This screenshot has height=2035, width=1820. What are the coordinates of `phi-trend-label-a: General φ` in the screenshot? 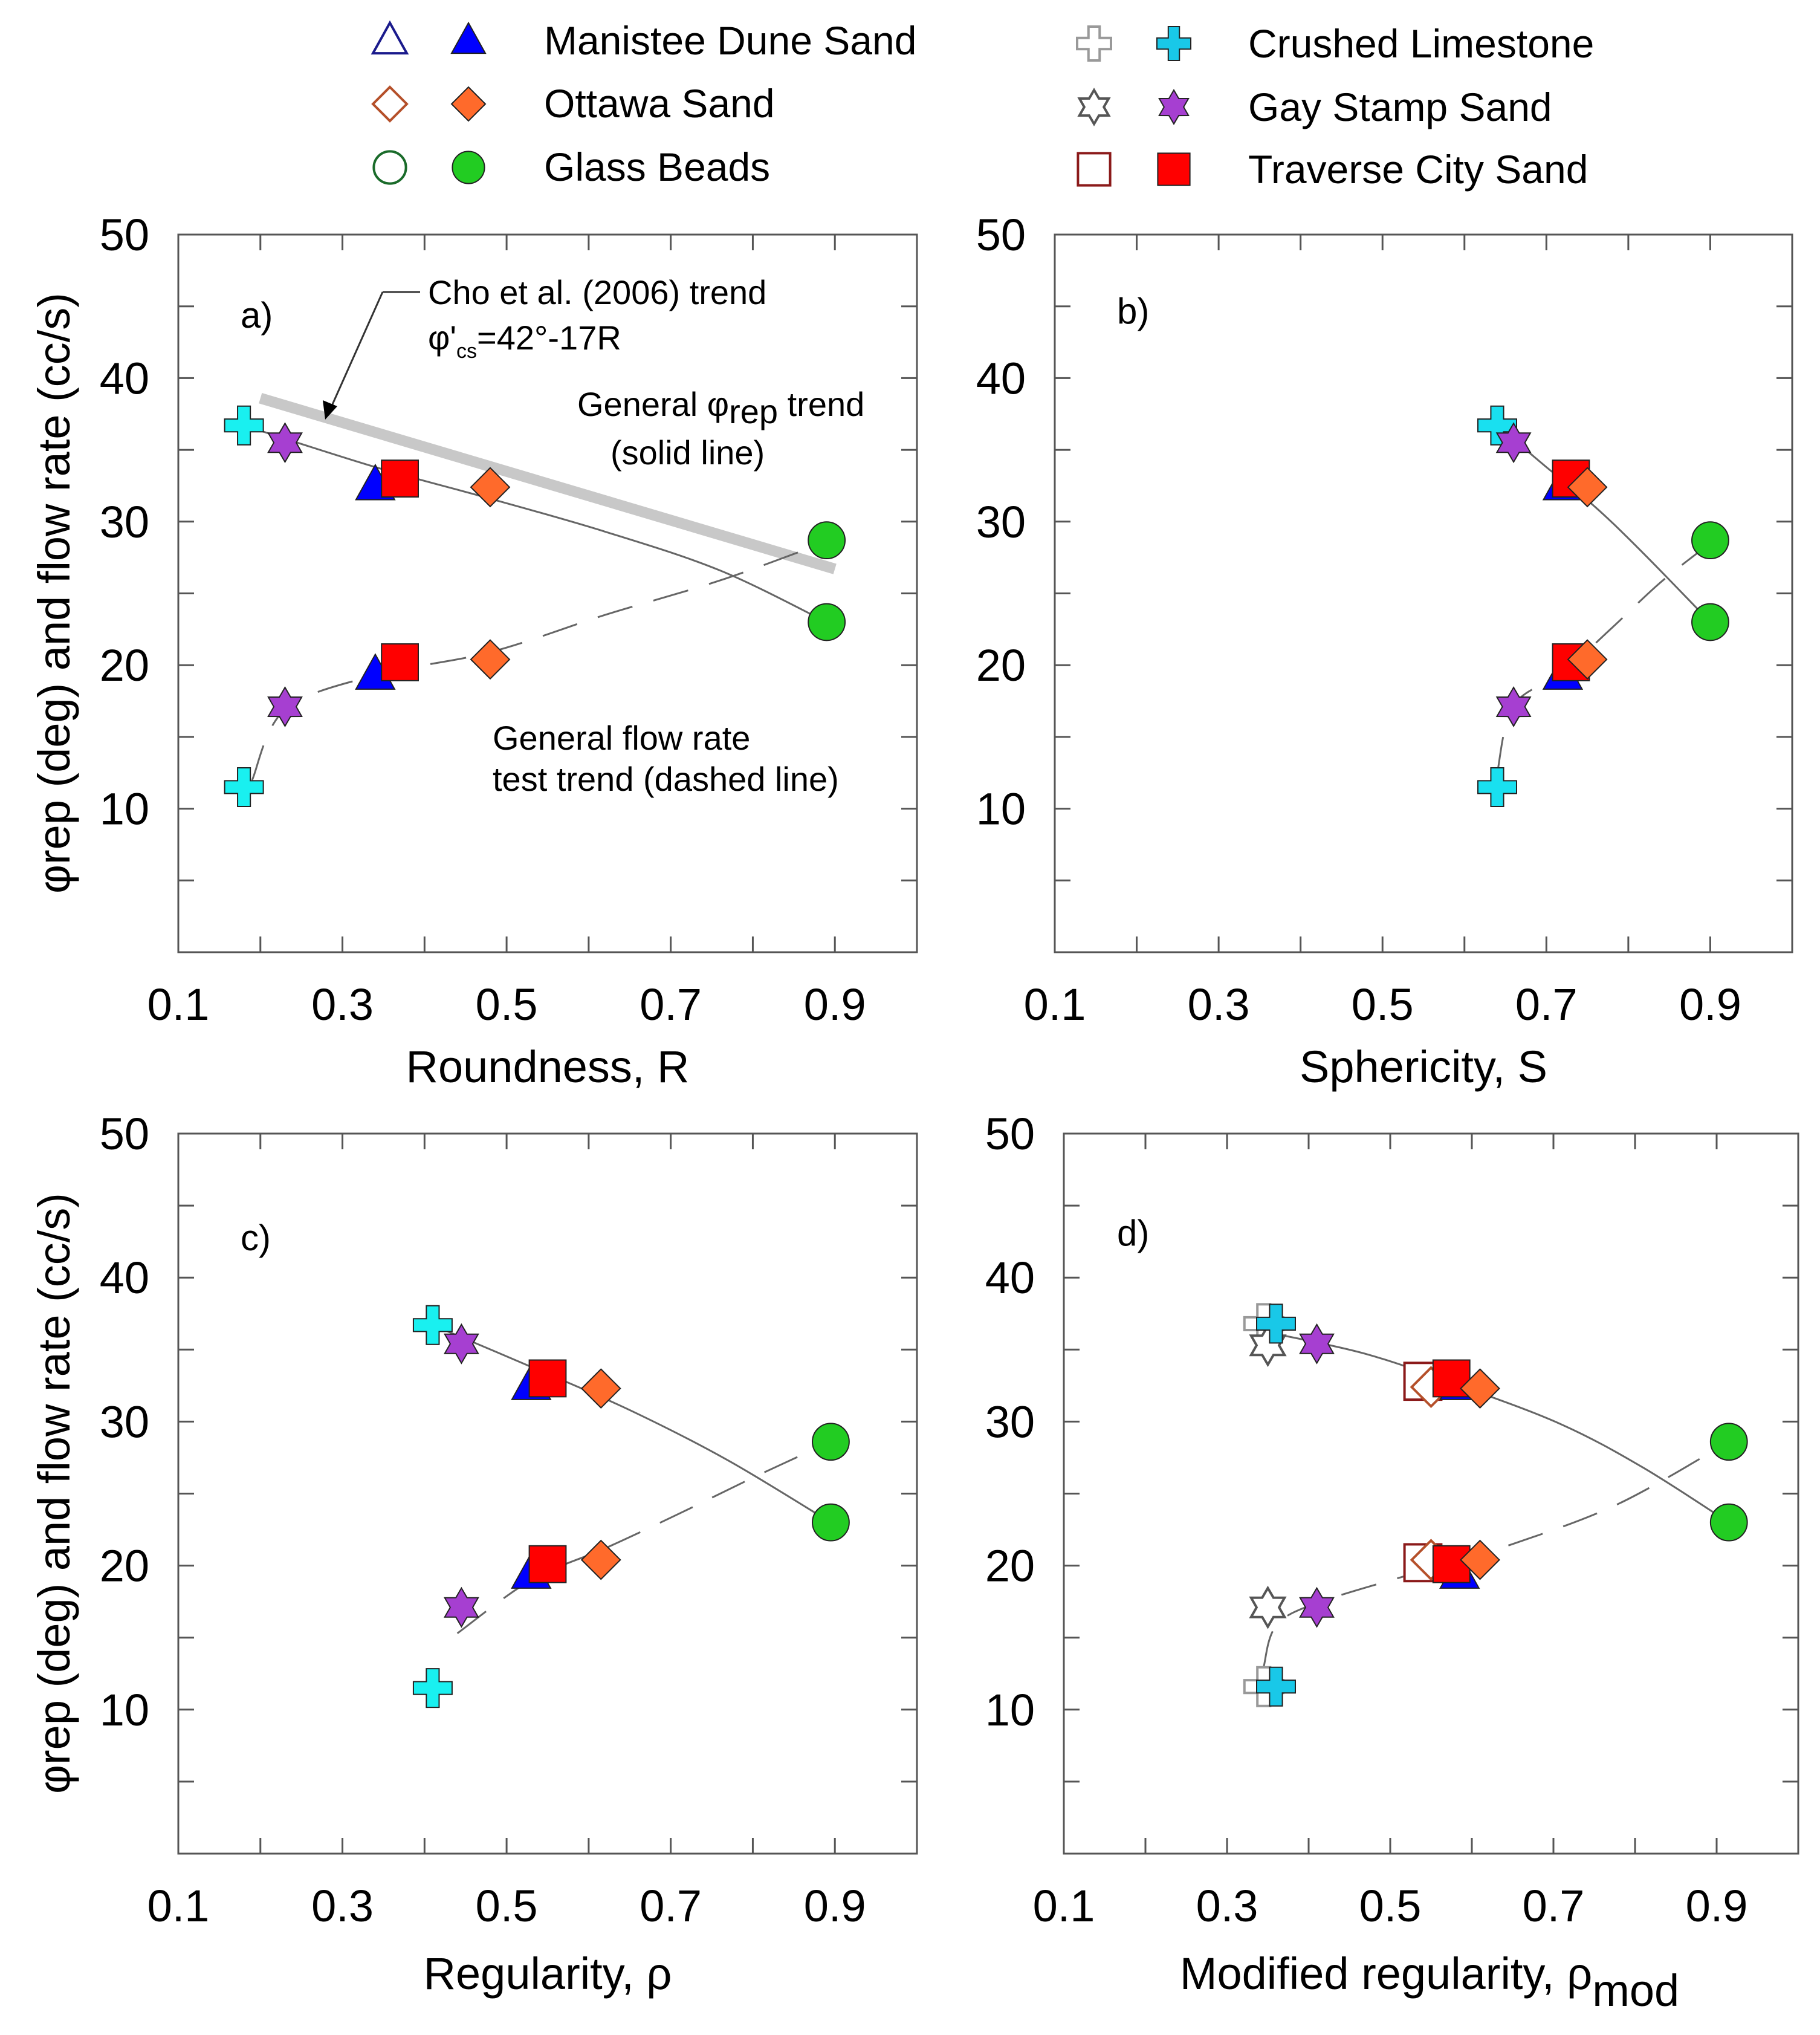 It's located at (653, 404).